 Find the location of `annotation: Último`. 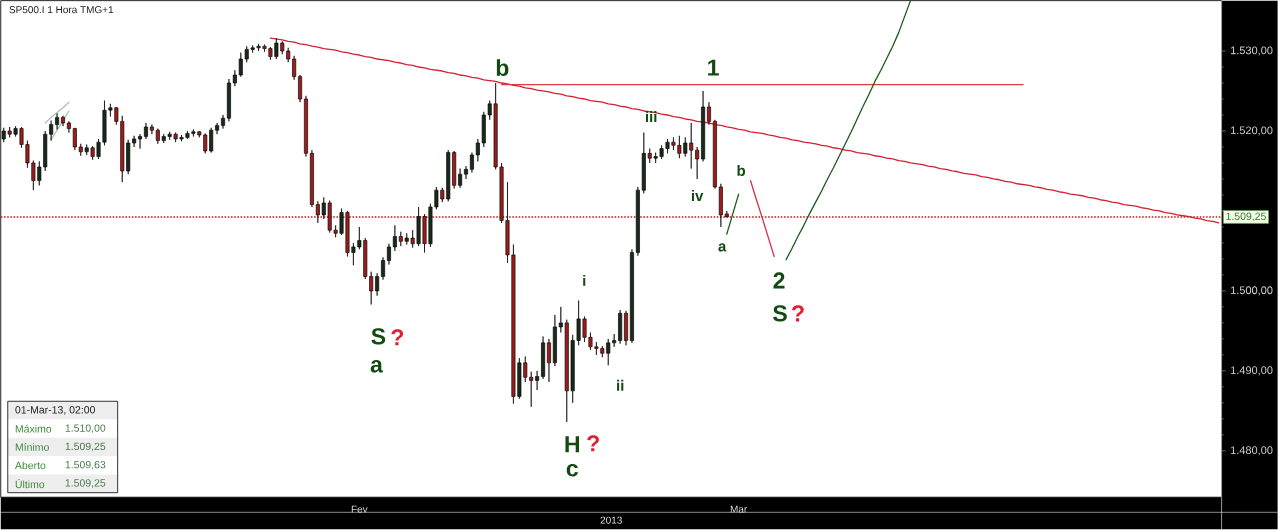

annotation: Último is located at coordinates (30, 484).